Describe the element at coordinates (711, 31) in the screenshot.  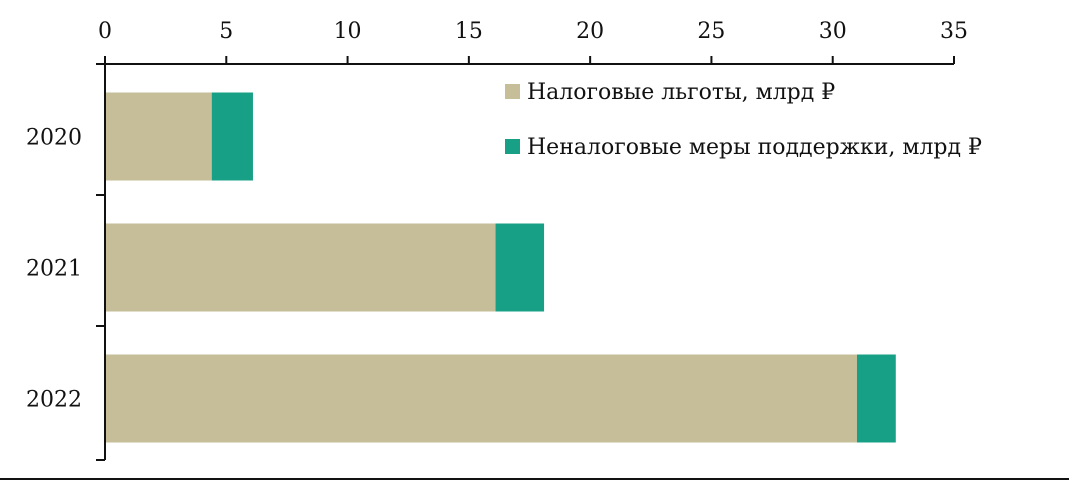
I see `x-tick-label-25: 25` at that location.